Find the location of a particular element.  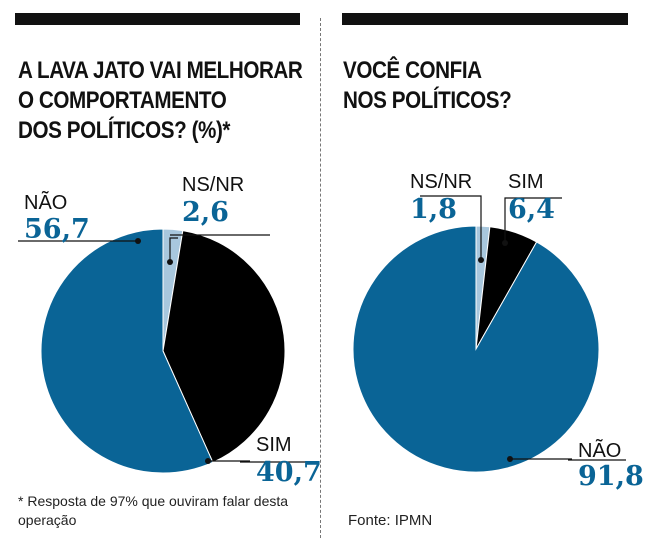

chart-title-line: A LAVA JATO VAI MELHORAR is located at coordinates (160, 70).